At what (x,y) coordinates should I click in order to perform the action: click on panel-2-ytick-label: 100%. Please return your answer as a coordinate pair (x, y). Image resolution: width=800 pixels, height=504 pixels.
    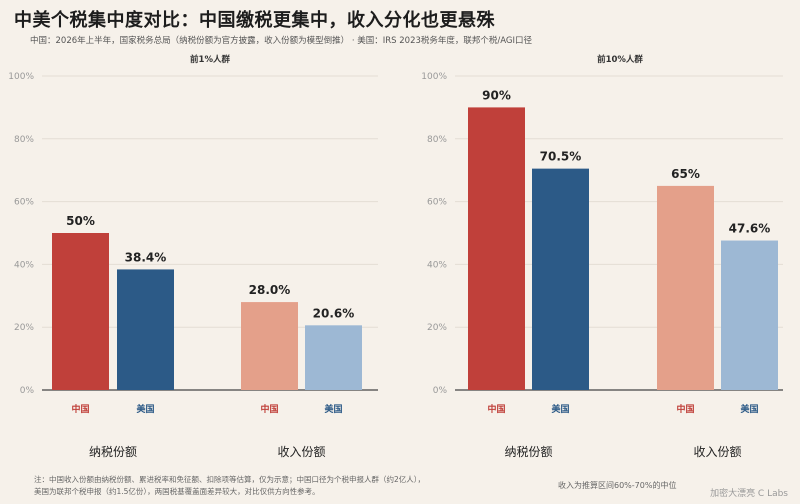
    Looking at the image, I should click on (434, 77).